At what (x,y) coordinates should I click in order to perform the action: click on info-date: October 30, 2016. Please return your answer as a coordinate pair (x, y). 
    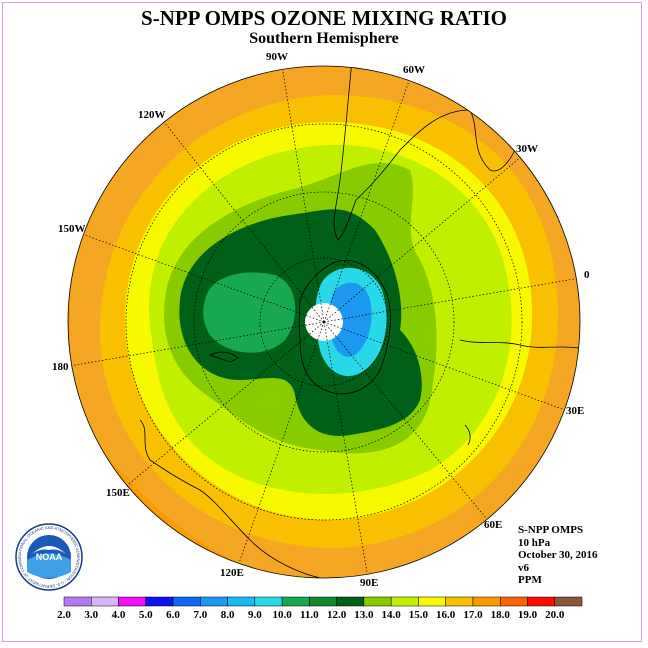
    Looking at the image, I should click on (558, 555).